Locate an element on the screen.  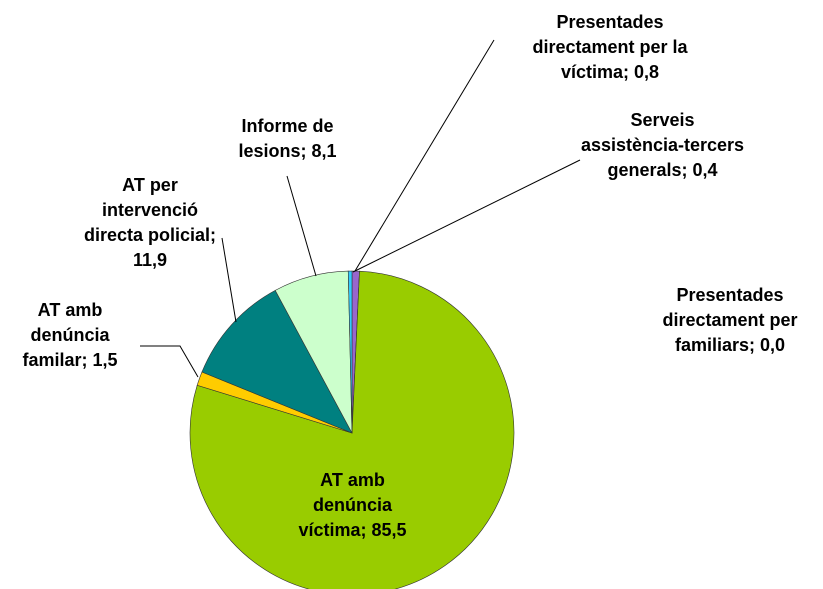
data-label: AT amb denúncia familar; 1,5 is located at coordinates (70, 335).